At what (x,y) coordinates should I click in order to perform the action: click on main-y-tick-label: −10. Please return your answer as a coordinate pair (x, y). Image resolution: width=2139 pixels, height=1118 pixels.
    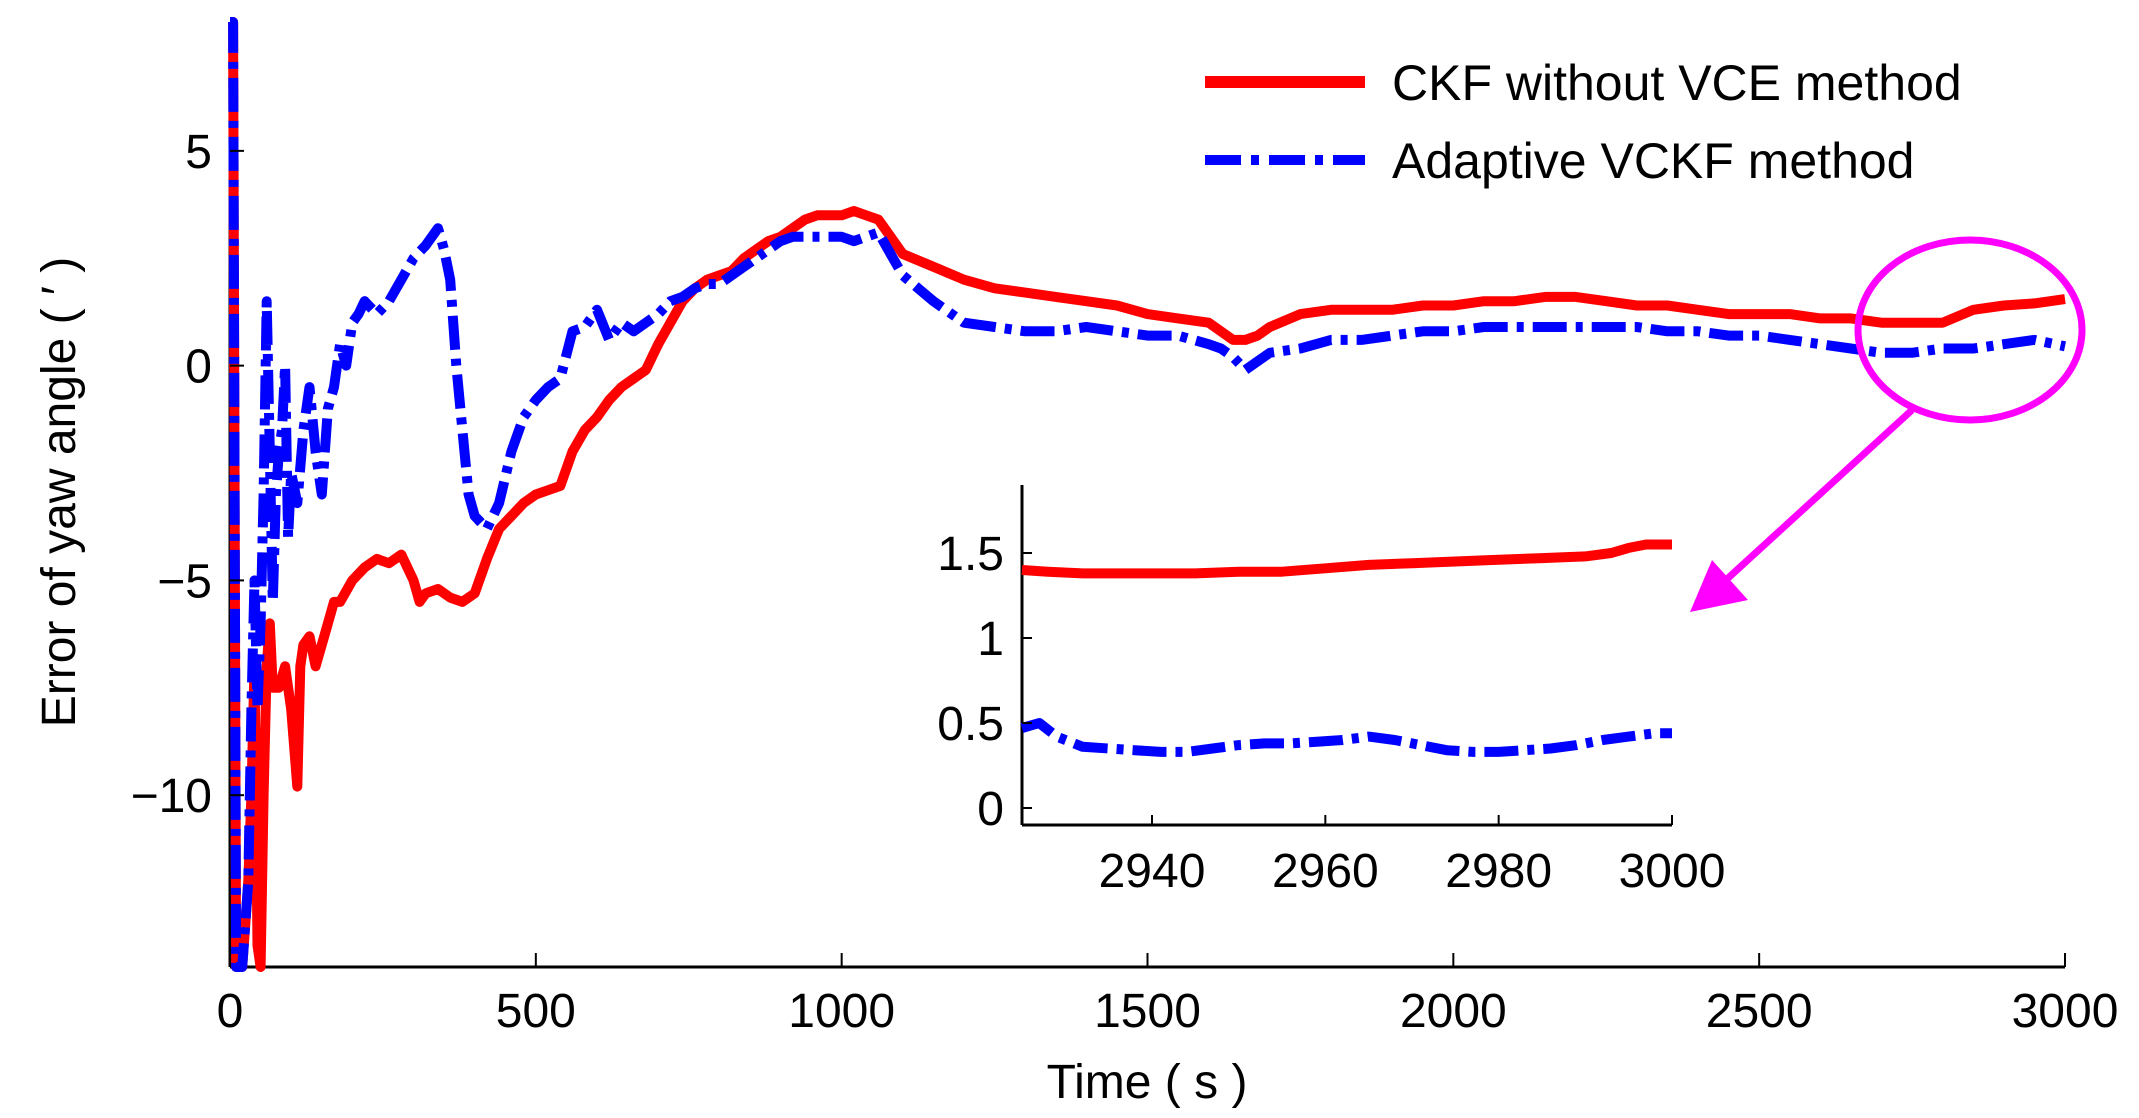
    Looking at the image, I should click on (171, 796).